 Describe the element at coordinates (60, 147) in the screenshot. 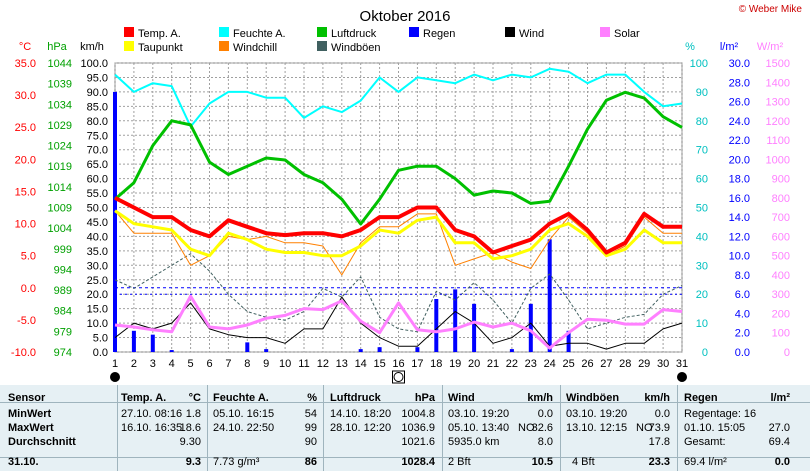

I see `tick-label-pressure: 1024` at that location.